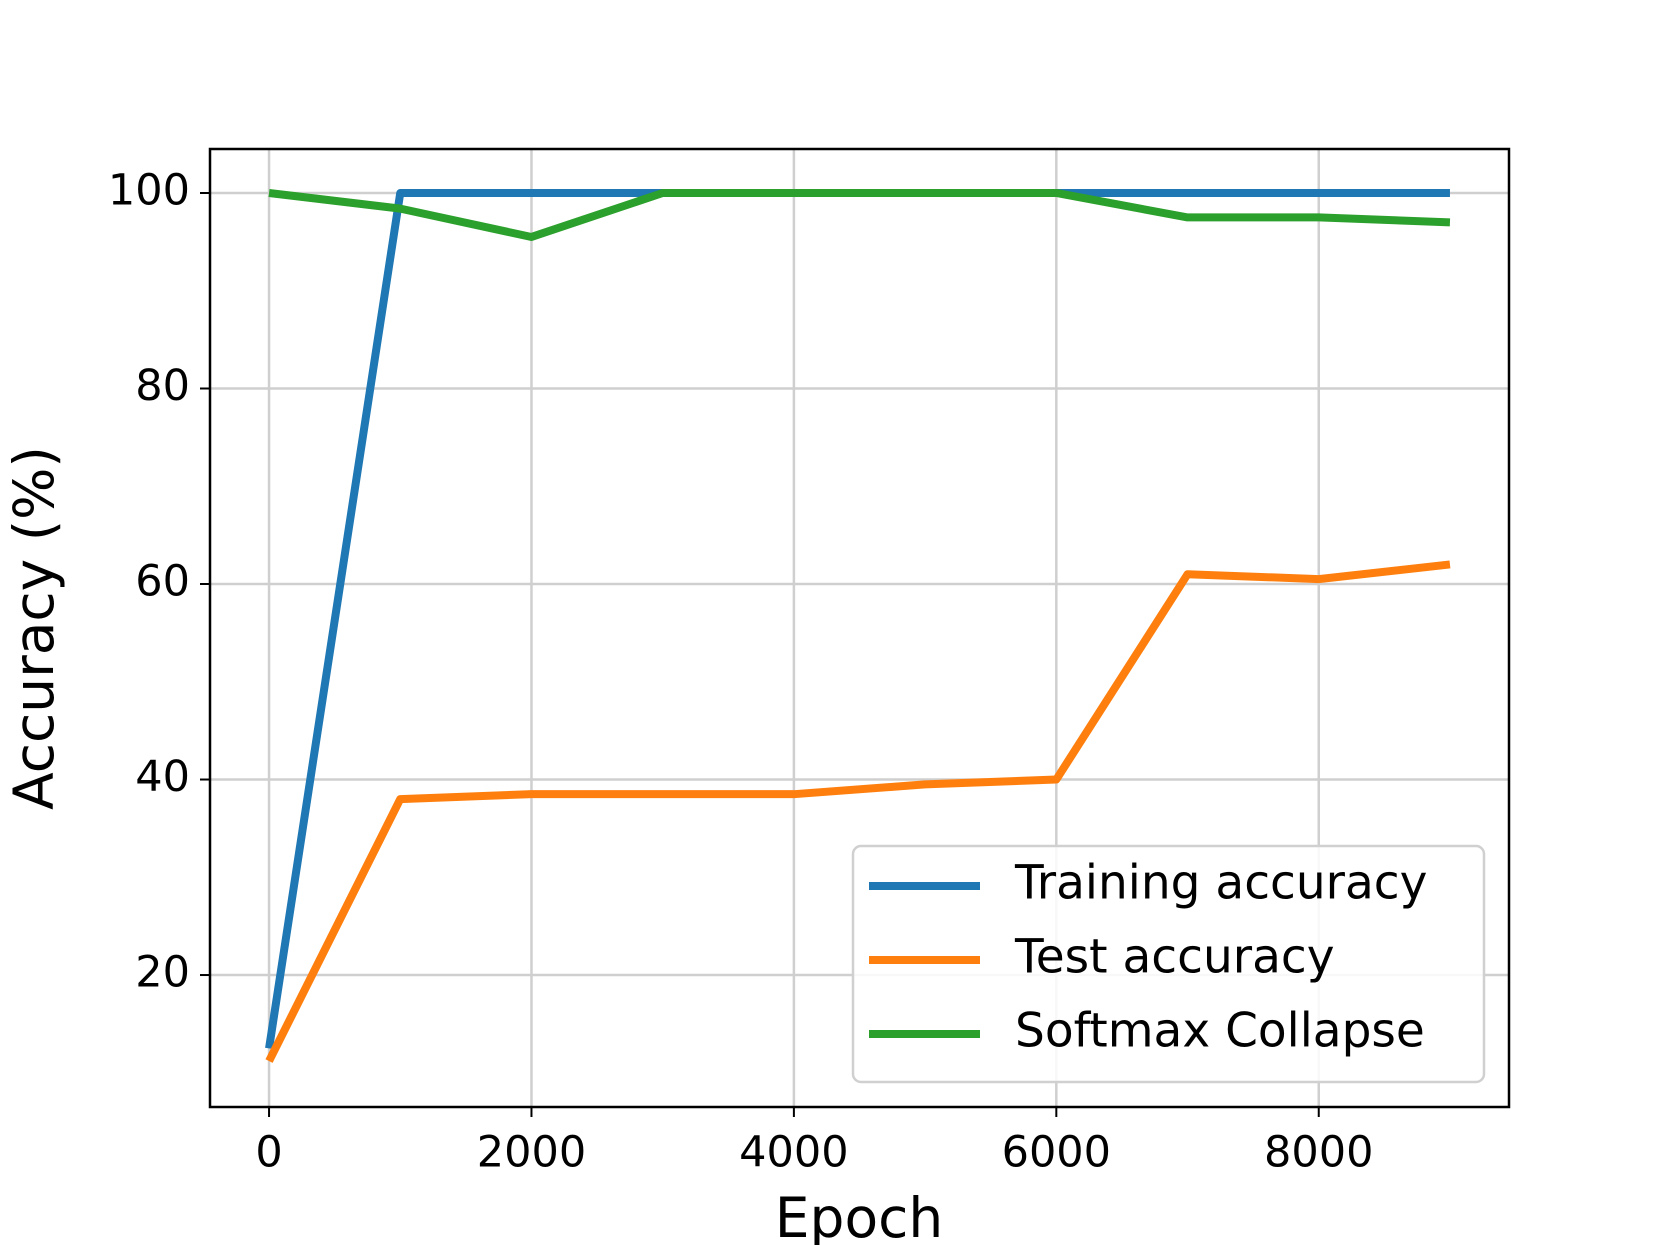 The image size is (1660, 1245). What do you see at coordinates (34, 628) in the screenshot?
I see `y-axis-label: Accuracy (%)` at bounding box center [34, 628].